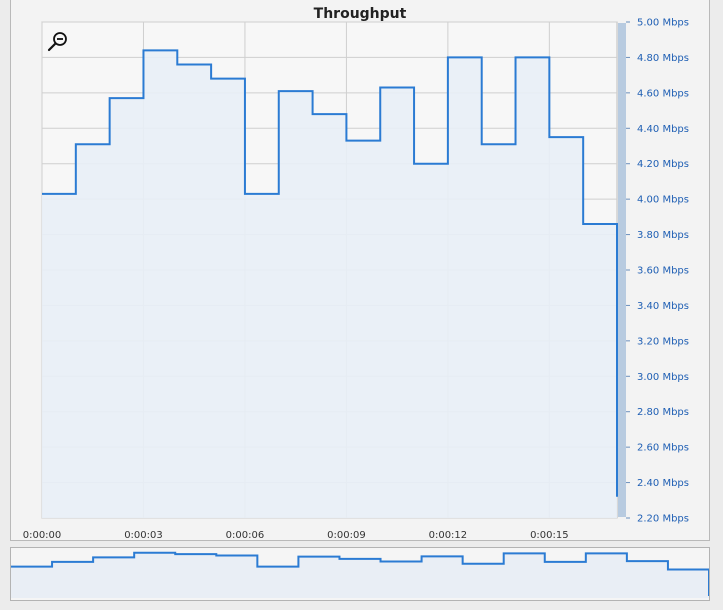  Describe the element at coordinates (663, 412) in the screenshot. I see `y-tick-label: 2.80 Mbps` at that location.